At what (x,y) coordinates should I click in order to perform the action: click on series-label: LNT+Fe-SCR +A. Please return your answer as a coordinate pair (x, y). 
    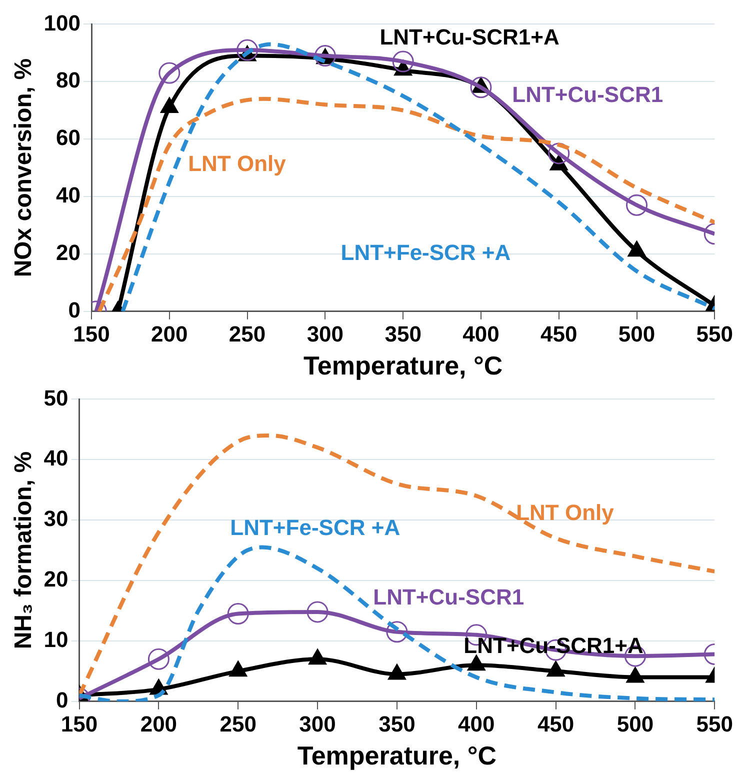
    Looking at the image, I should click on (315, 527).